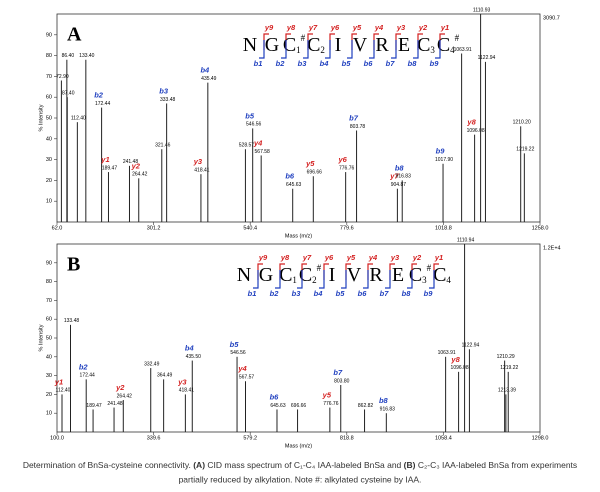 Image resolution: width=600 pixels, height=492 pixels. I want to click on peak-label: 1213.39, so click(507, 391).